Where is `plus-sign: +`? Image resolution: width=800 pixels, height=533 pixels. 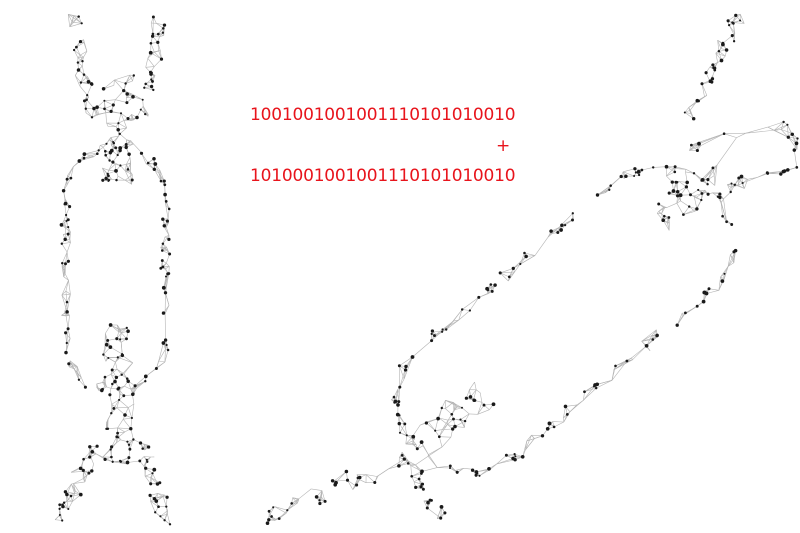
plus-sign: + is located at coordinates (502, 146).